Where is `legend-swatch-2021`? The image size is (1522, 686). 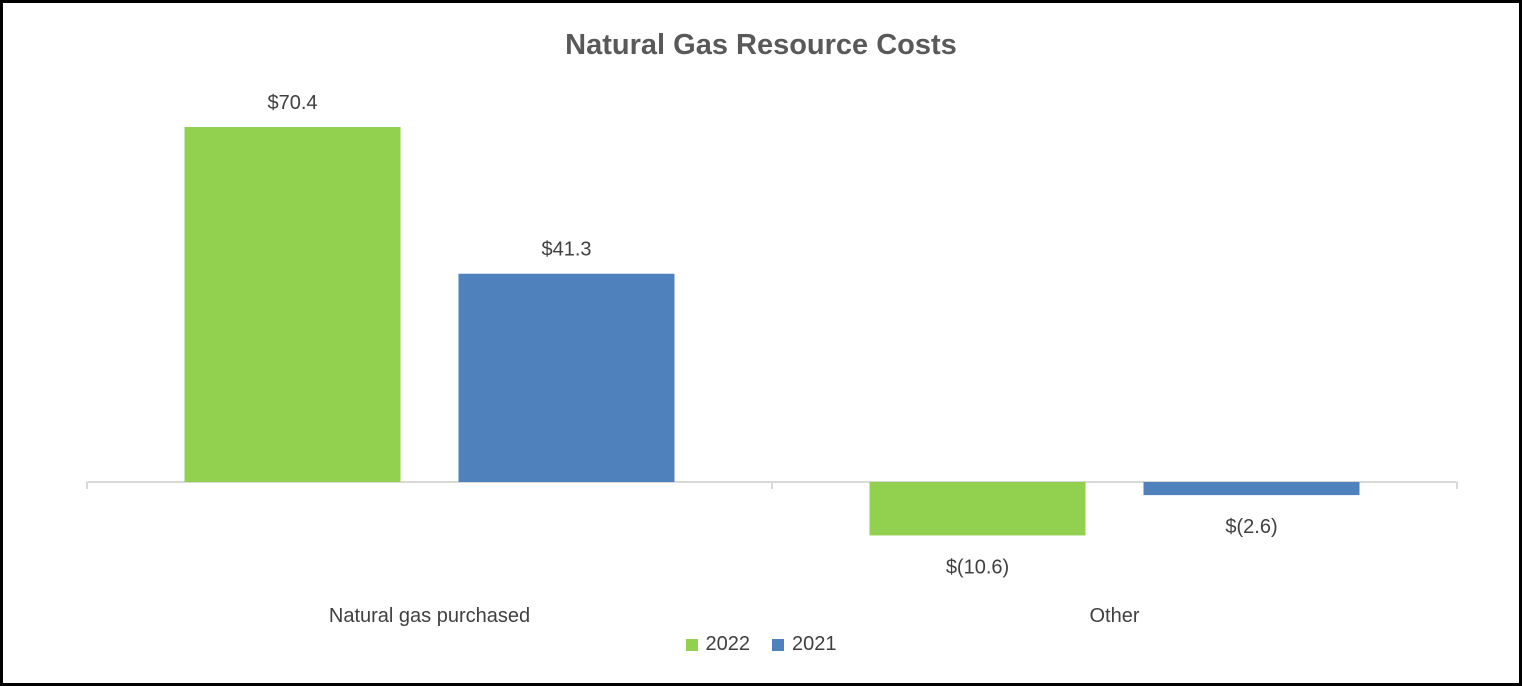 legend-swatch-2021 is located at coordinates (778, 644).